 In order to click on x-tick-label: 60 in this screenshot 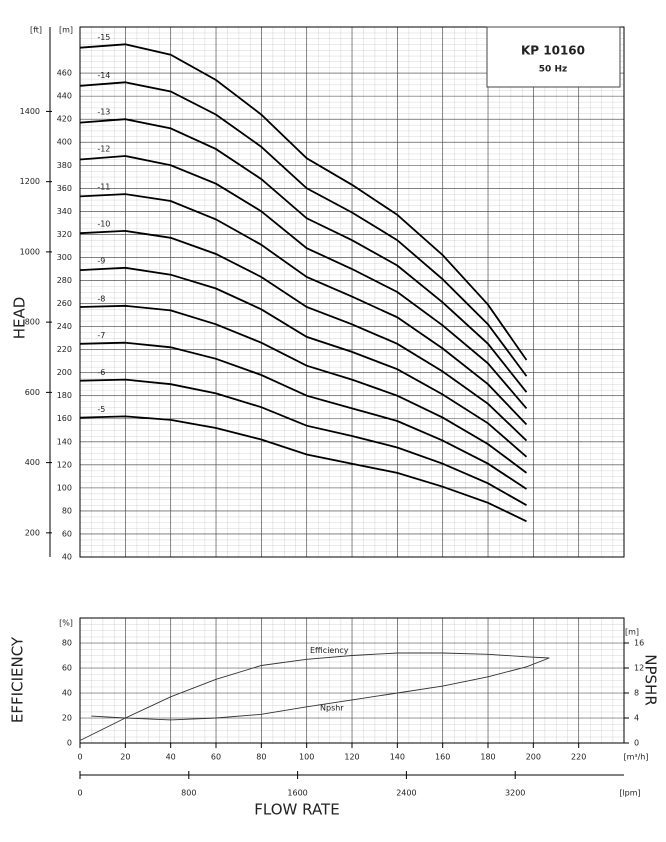, I will do `click(216, 757)`.